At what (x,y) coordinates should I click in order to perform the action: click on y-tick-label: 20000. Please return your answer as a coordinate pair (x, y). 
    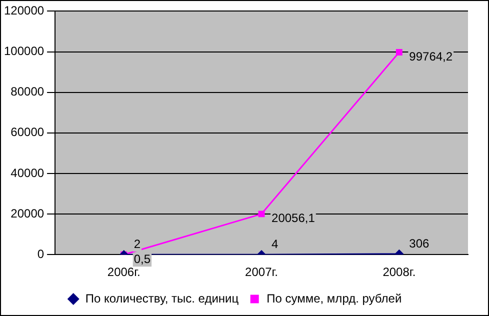
    Looking at the image, I should click on (27, 213).